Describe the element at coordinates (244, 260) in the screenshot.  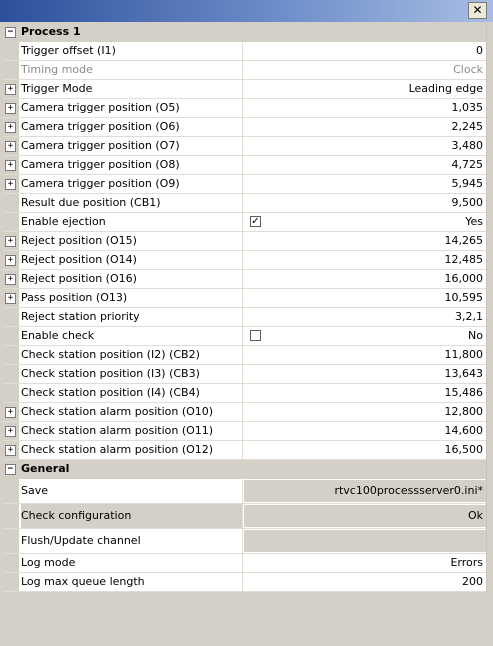
I see `property-row-reject-position-o14: + Reject position (O14) 12,485` at that location.